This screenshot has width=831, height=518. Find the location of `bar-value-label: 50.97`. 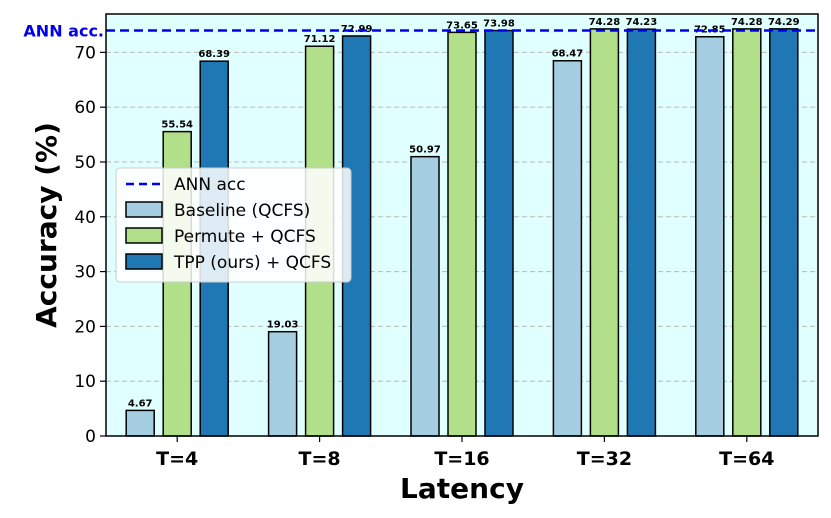

bar-value-label: 50.97 is located at coordinates (425, 150).